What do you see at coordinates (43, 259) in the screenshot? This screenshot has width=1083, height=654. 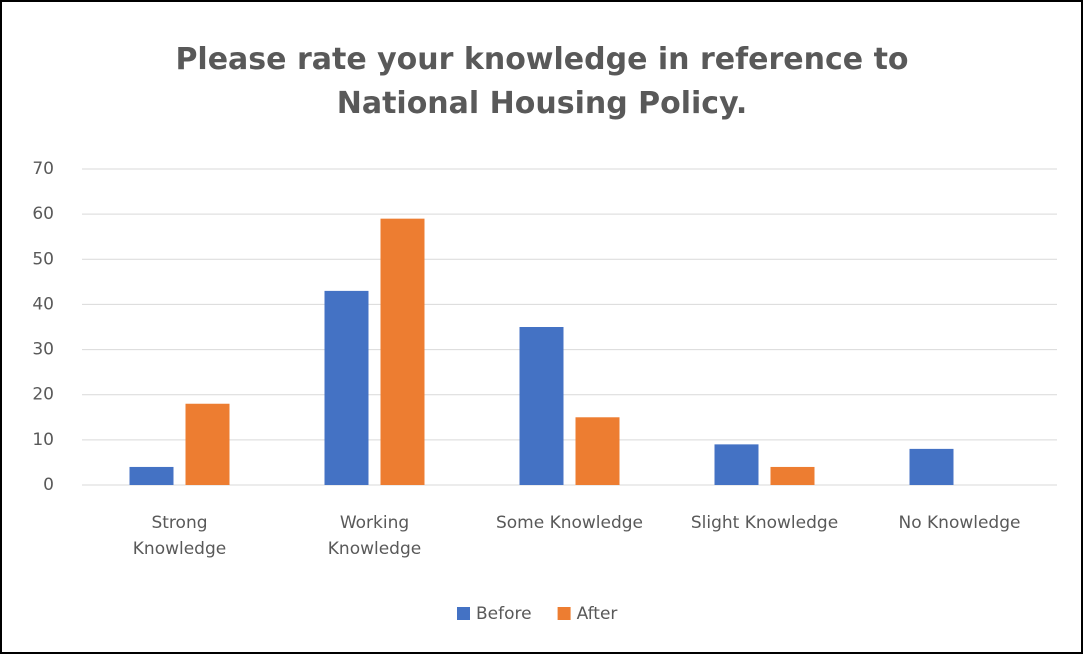 I see `y-tick-label: 50` at bounding box center [43, 259].